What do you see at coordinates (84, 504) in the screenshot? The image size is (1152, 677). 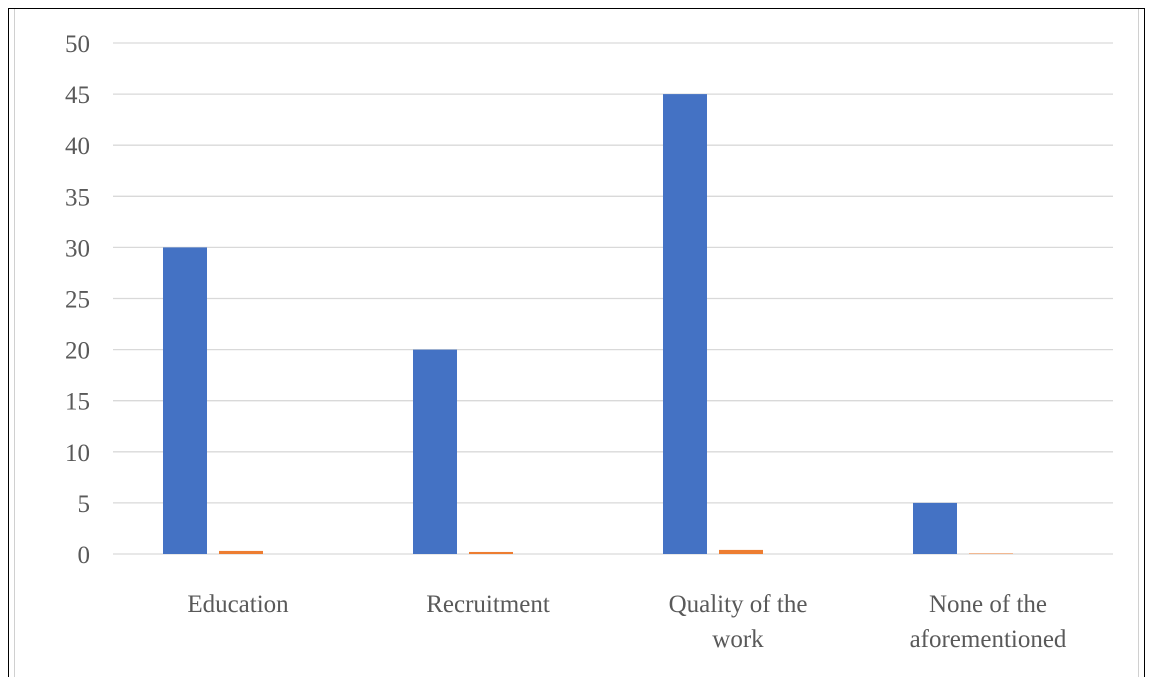 I see `y-tick-label: 5` at bounding box center [84, 504].